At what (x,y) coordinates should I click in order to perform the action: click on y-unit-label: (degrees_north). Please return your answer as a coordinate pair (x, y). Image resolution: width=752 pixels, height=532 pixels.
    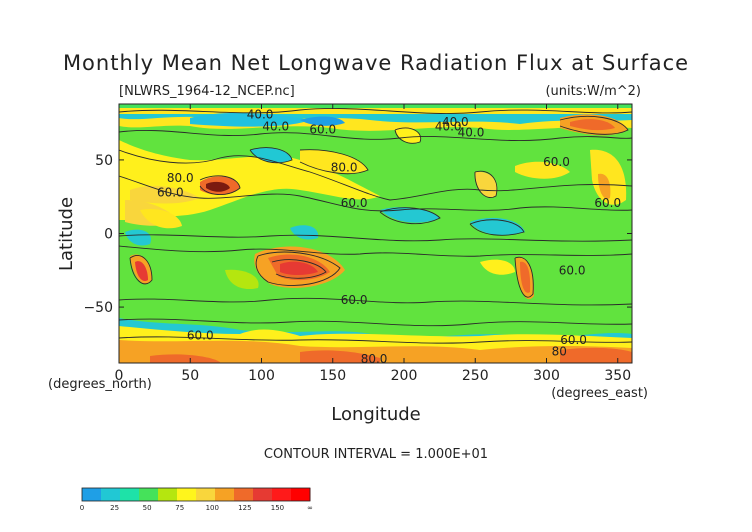
    Looking at the image, I should click on (100, 384).